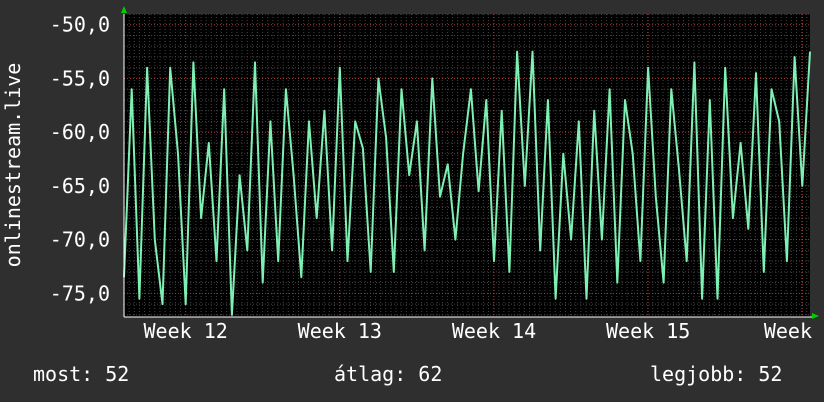 The width and height of the screenshot is (824, 402). Describe the element at coordinates (80, 240) in the screenshot. I see `y-tick-label: -70,0` at that location.